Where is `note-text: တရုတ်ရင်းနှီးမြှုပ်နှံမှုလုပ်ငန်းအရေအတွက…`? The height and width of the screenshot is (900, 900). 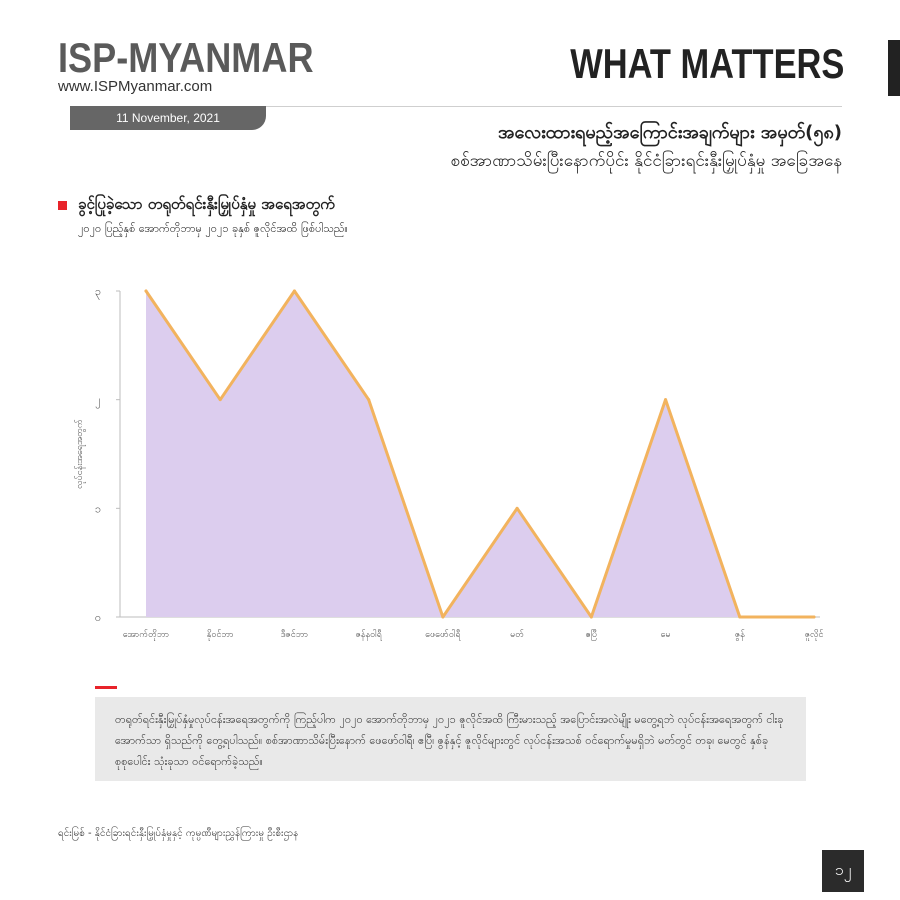
note-text: တရုတ်ရင်းနှီးမြှုပ်နှံမှုလုပ်ငန်းအရေအတွက… is located at coordinates (449, 740).